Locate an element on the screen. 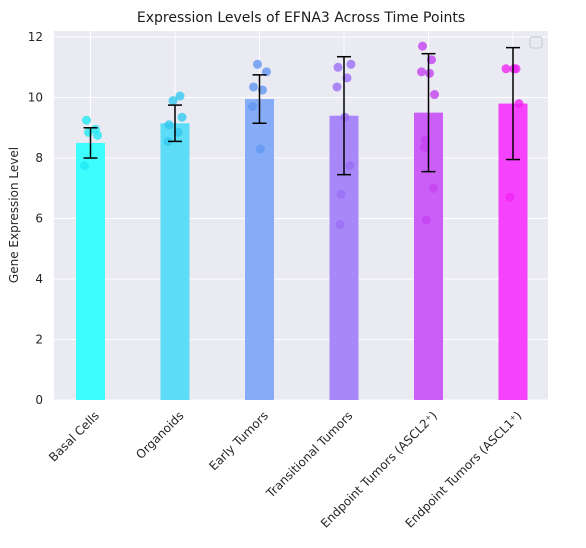 This screenshot has height=548, width=586. legend-box is located at coordinates (536, 42).